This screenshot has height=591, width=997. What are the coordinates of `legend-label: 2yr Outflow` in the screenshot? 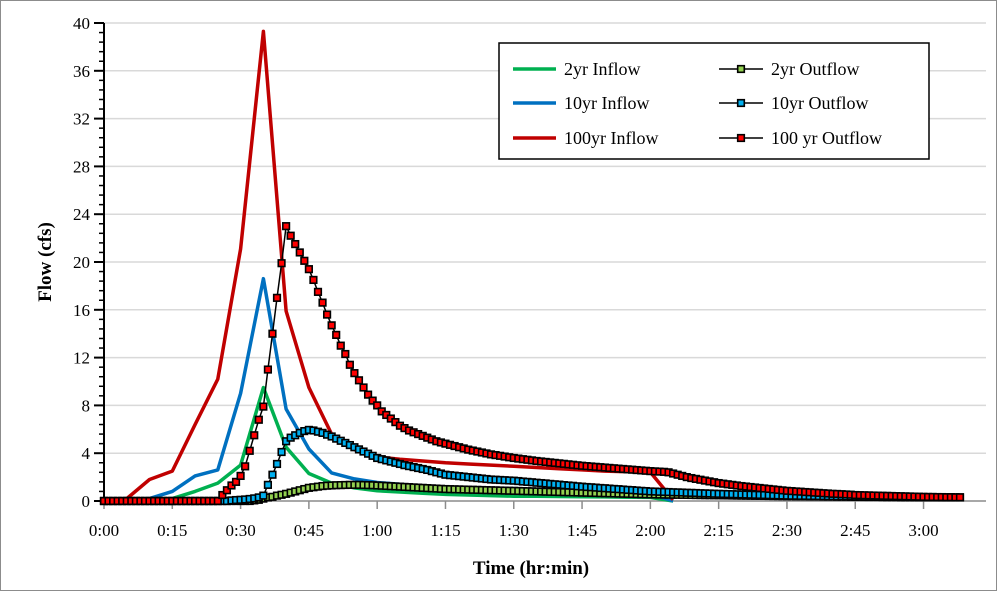 It's located at (815, 69).